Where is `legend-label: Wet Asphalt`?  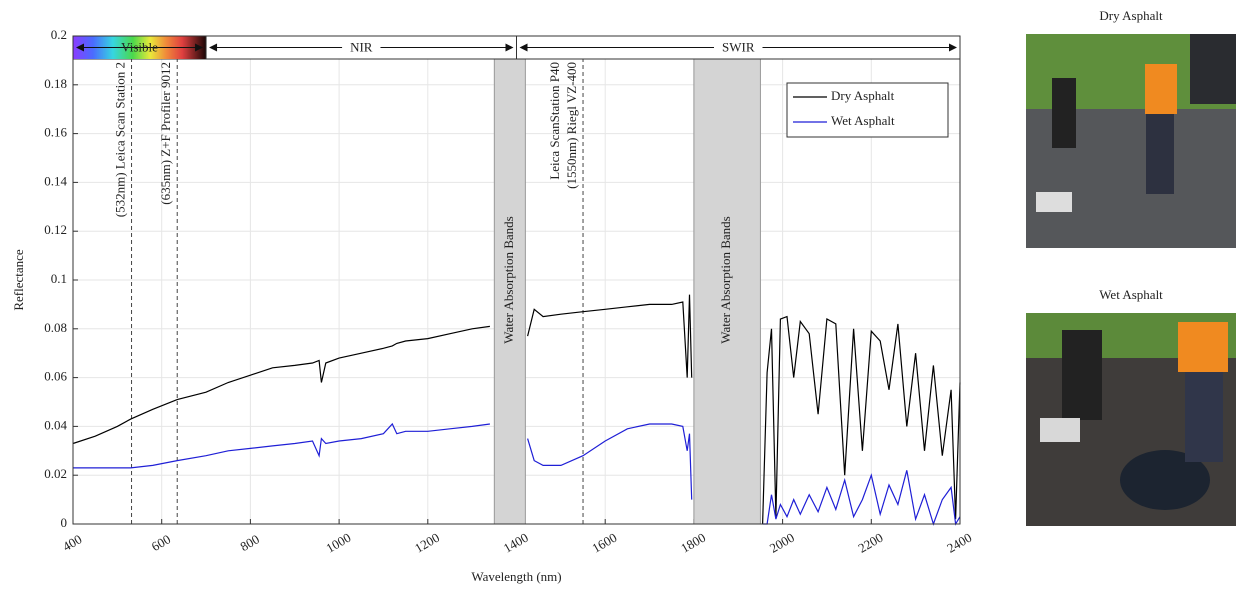 legend-label: Wet Asphalt is located at coordinates (863, 120).